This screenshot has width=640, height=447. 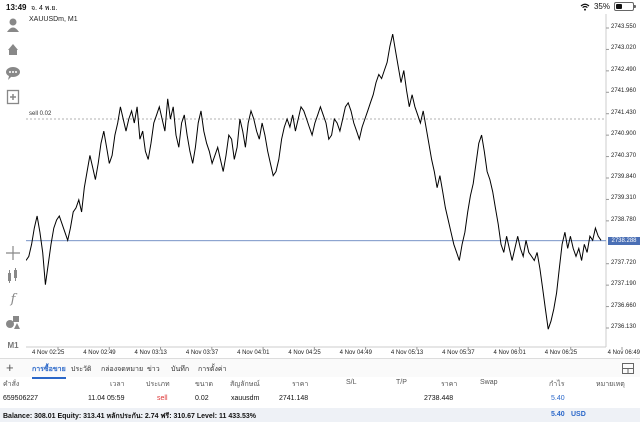 What do you see at coordinates (624, 284) in the screenshot?
I see `y-tick-label: 2737.190` at bounding box center [624, 284].